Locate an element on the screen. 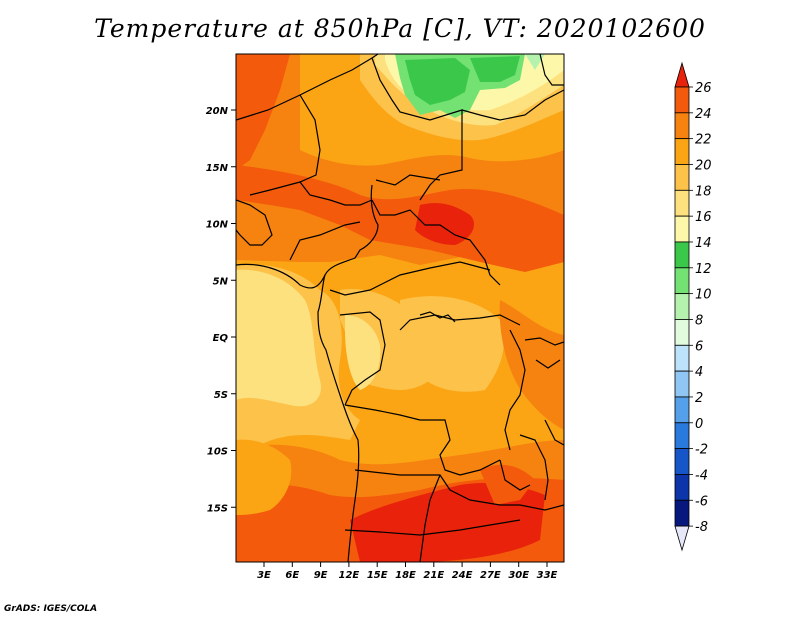 The image size is (800, 618). lat-tick-label: 15S is located at coordinates (217, 508).